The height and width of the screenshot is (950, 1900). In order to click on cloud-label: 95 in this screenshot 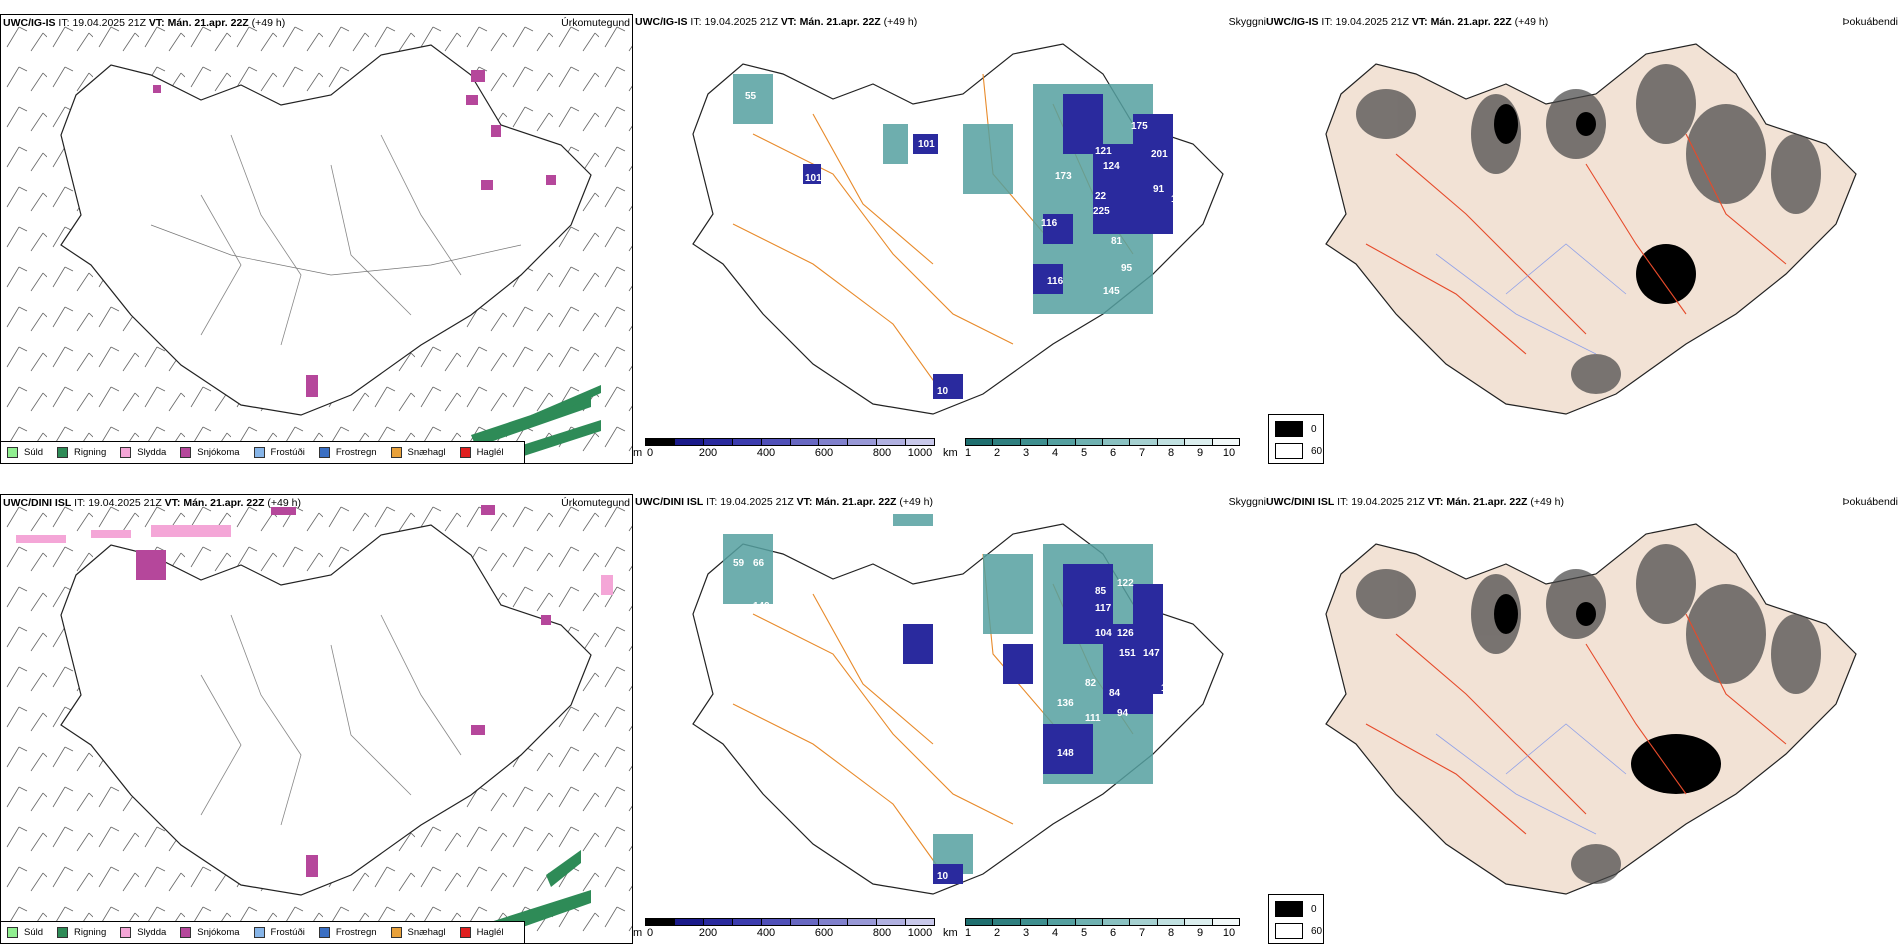, I will do `click(1127, 268)`.